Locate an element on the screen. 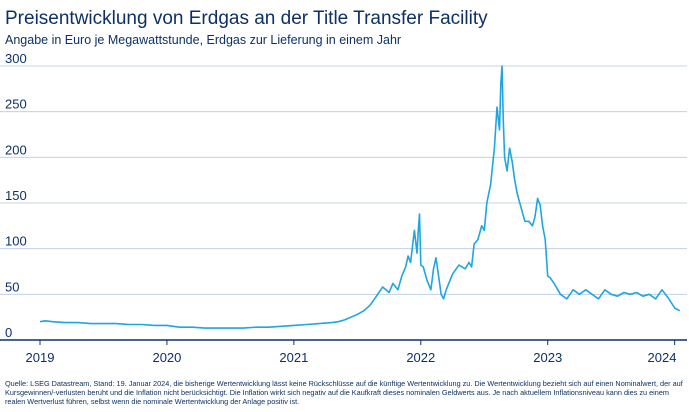  y-tick-label: 0 is located at coordinates (8, 332).